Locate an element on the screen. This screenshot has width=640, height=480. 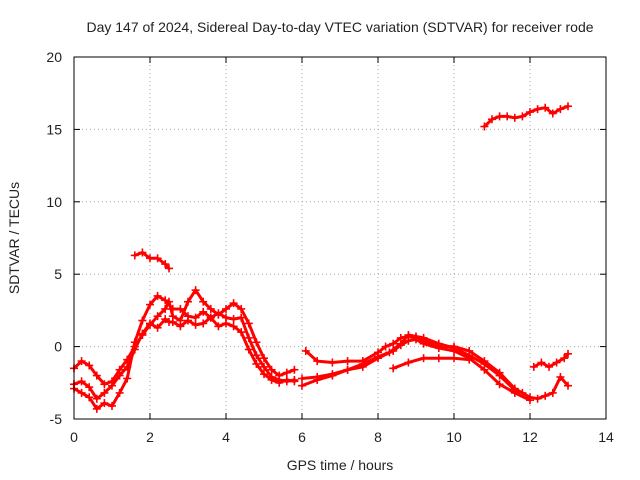
y-tick-label: 0 is located at coordinates (58, 347).